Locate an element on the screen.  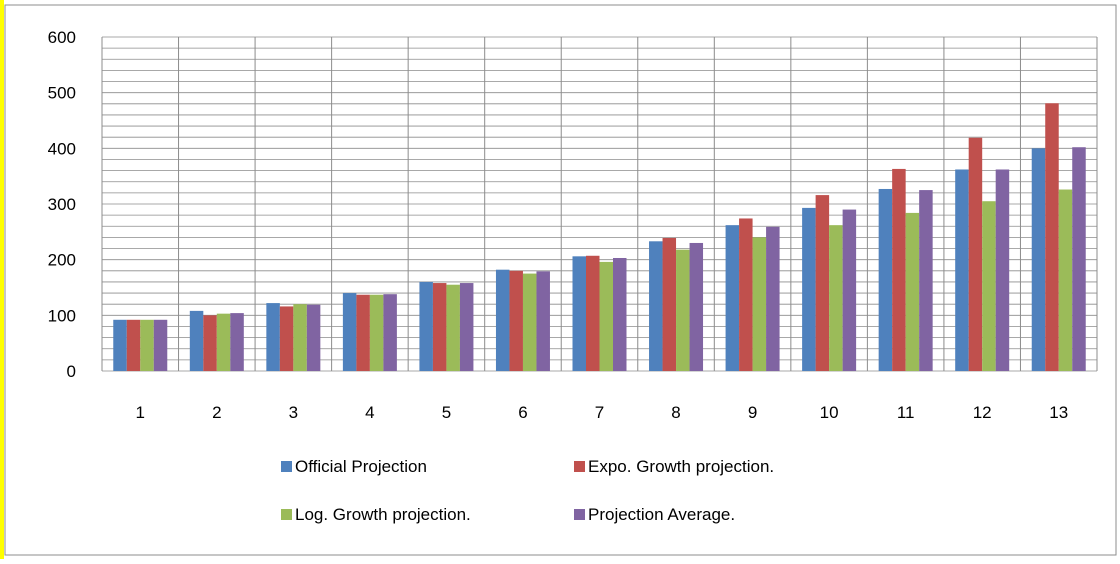
y-tick-label: 100 is located at coordinates (62, 315).